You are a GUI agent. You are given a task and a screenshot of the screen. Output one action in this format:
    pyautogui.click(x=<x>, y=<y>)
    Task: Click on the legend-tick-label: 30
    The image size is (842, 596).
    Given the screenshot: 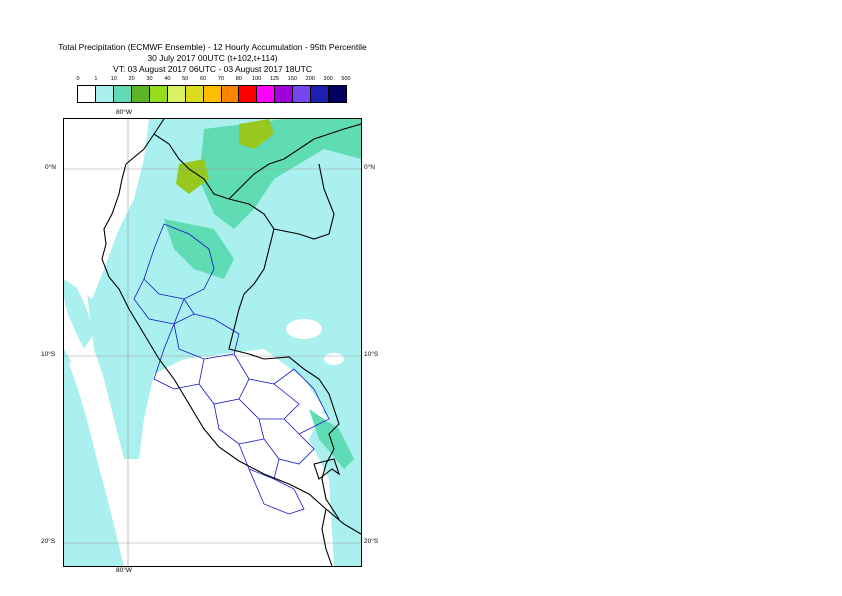 What is the action you would take?
    pyautogui.click(x=149, y=79)
    